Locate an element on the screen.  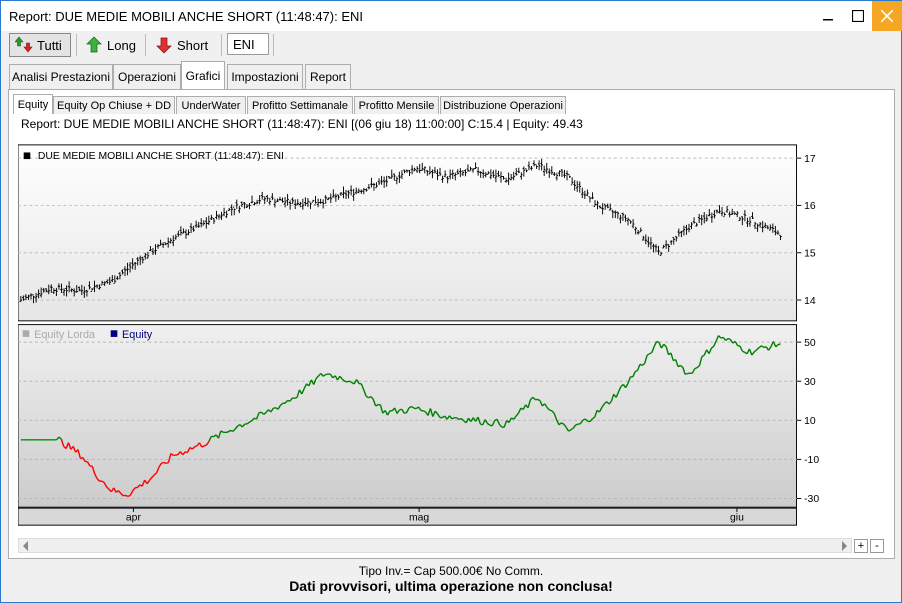
tab-impostazioni: Impostazioni is located at coordinates (265, 76).